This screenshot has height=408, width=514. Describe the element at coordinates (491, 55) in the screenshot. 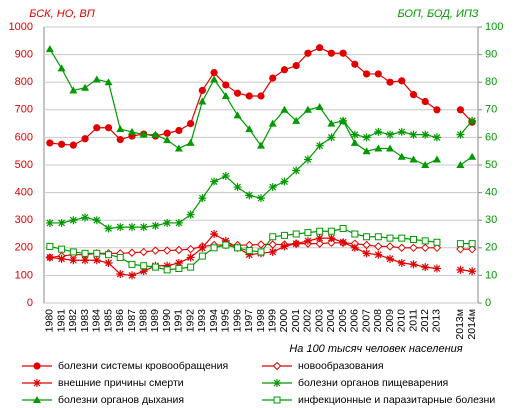

I see `y2-tick-label: 90` at that location.